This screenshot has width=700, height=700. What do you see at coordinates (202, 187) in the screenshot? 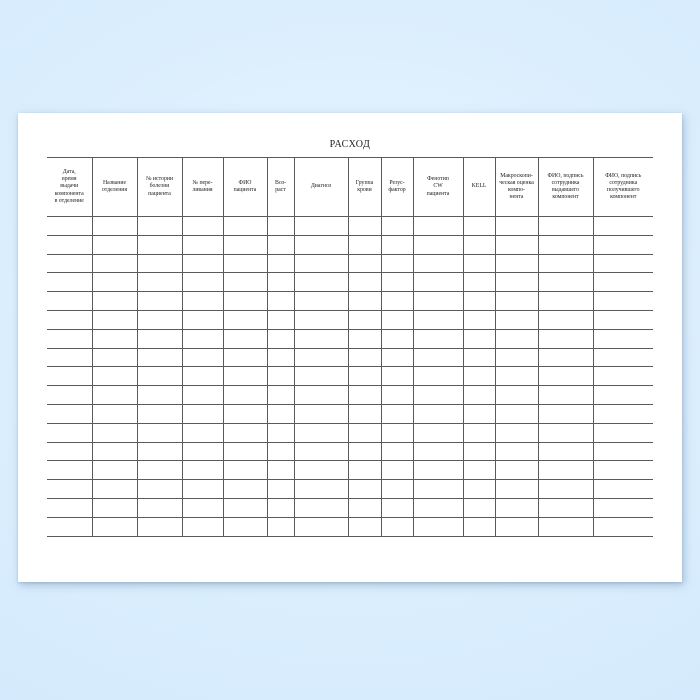
I see `col-header-transfusion-no: № пере- ливания` at bounding box center [202, 187].